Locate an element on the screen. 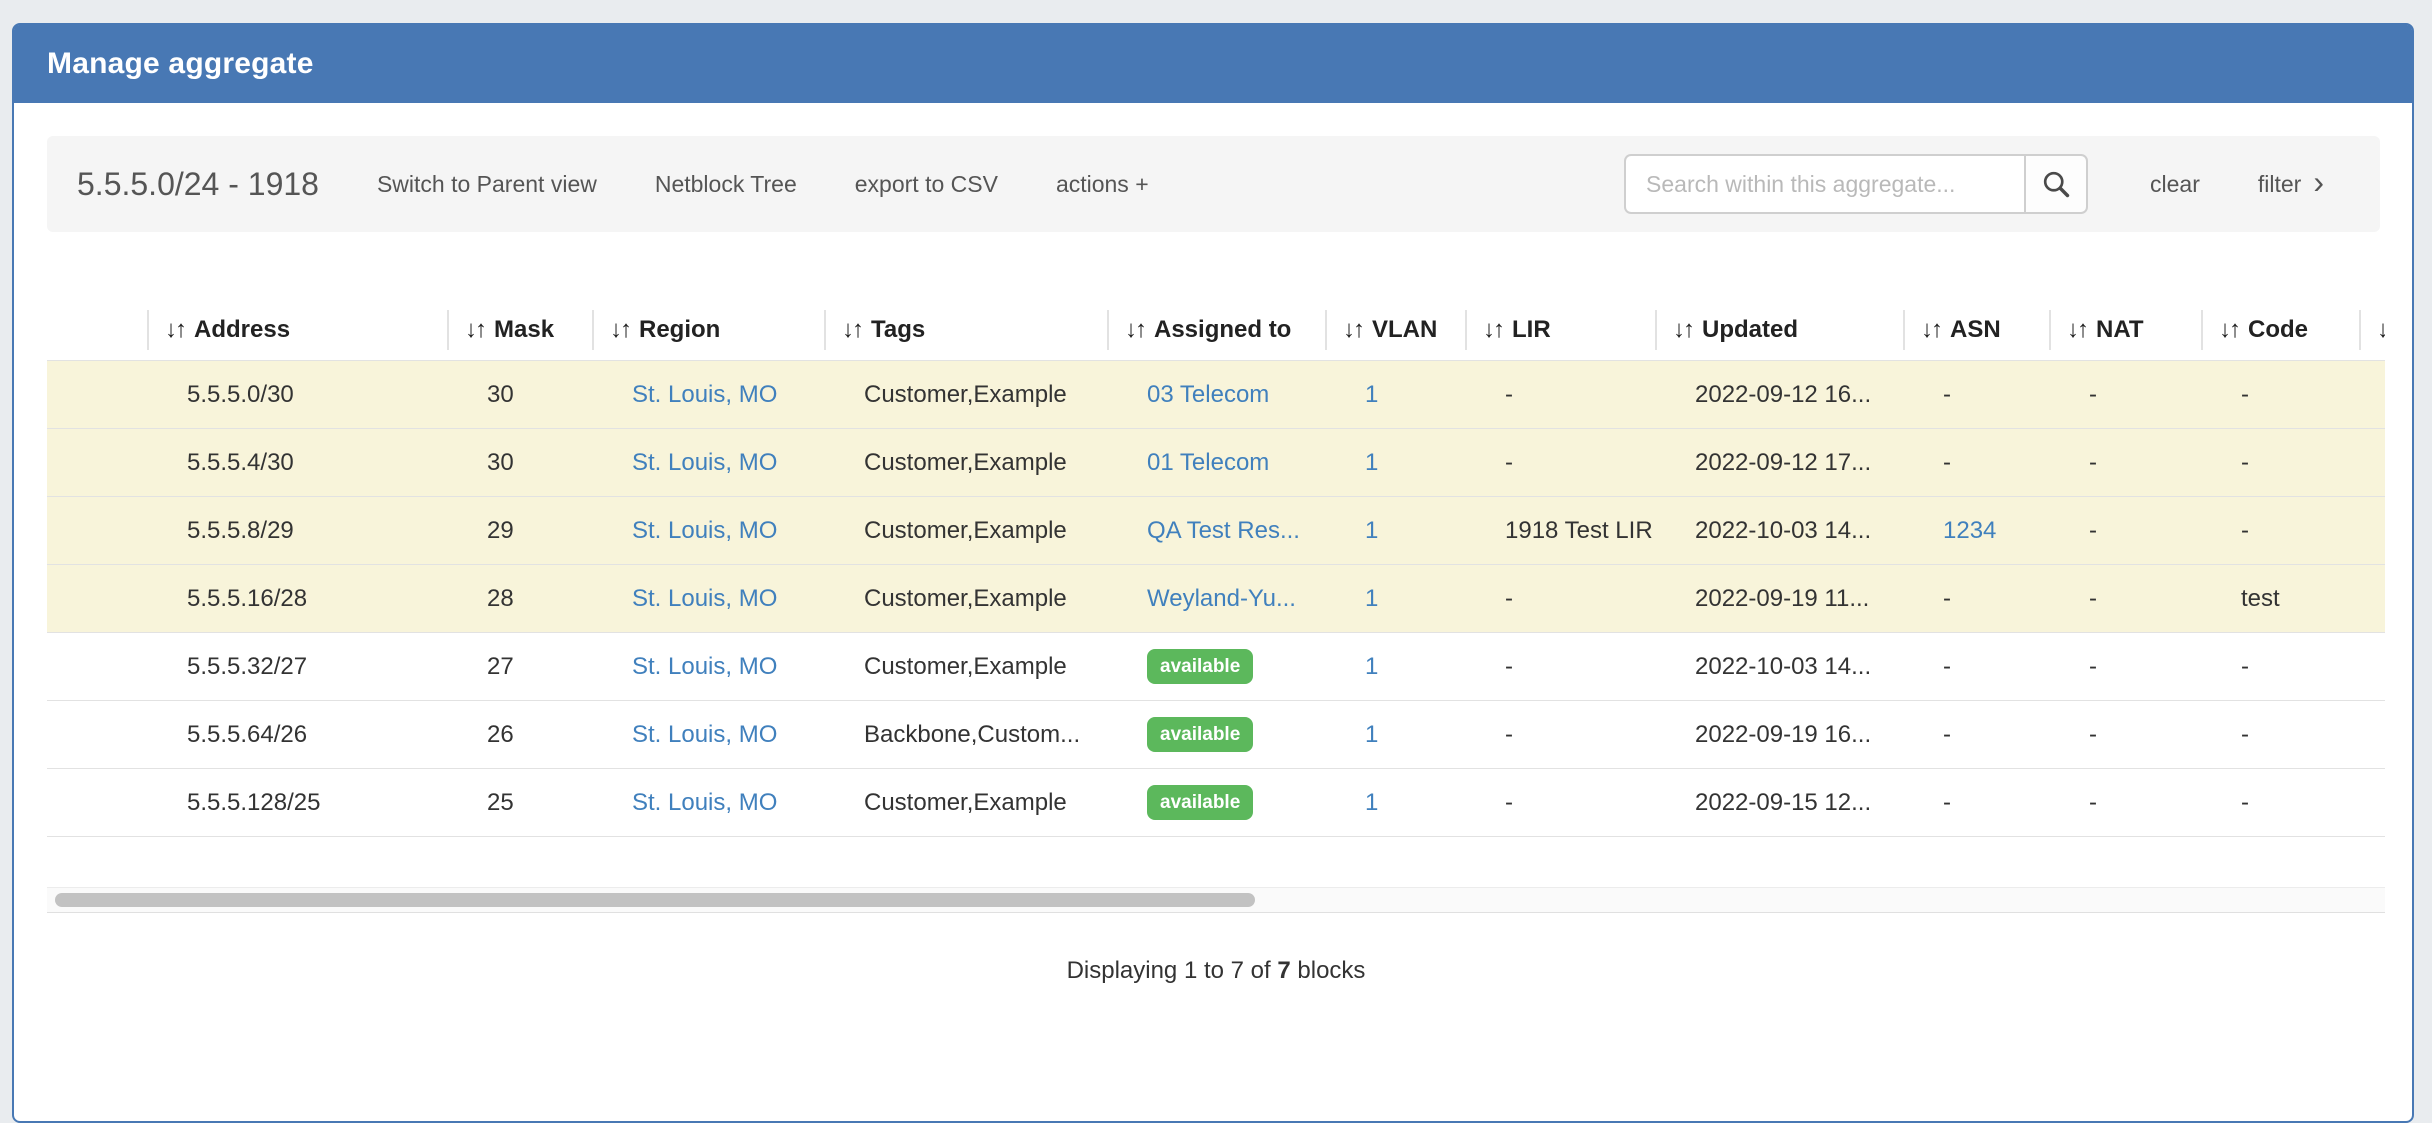  column-header-clipped: ↓↑ is located at coordinates (2372, 330).